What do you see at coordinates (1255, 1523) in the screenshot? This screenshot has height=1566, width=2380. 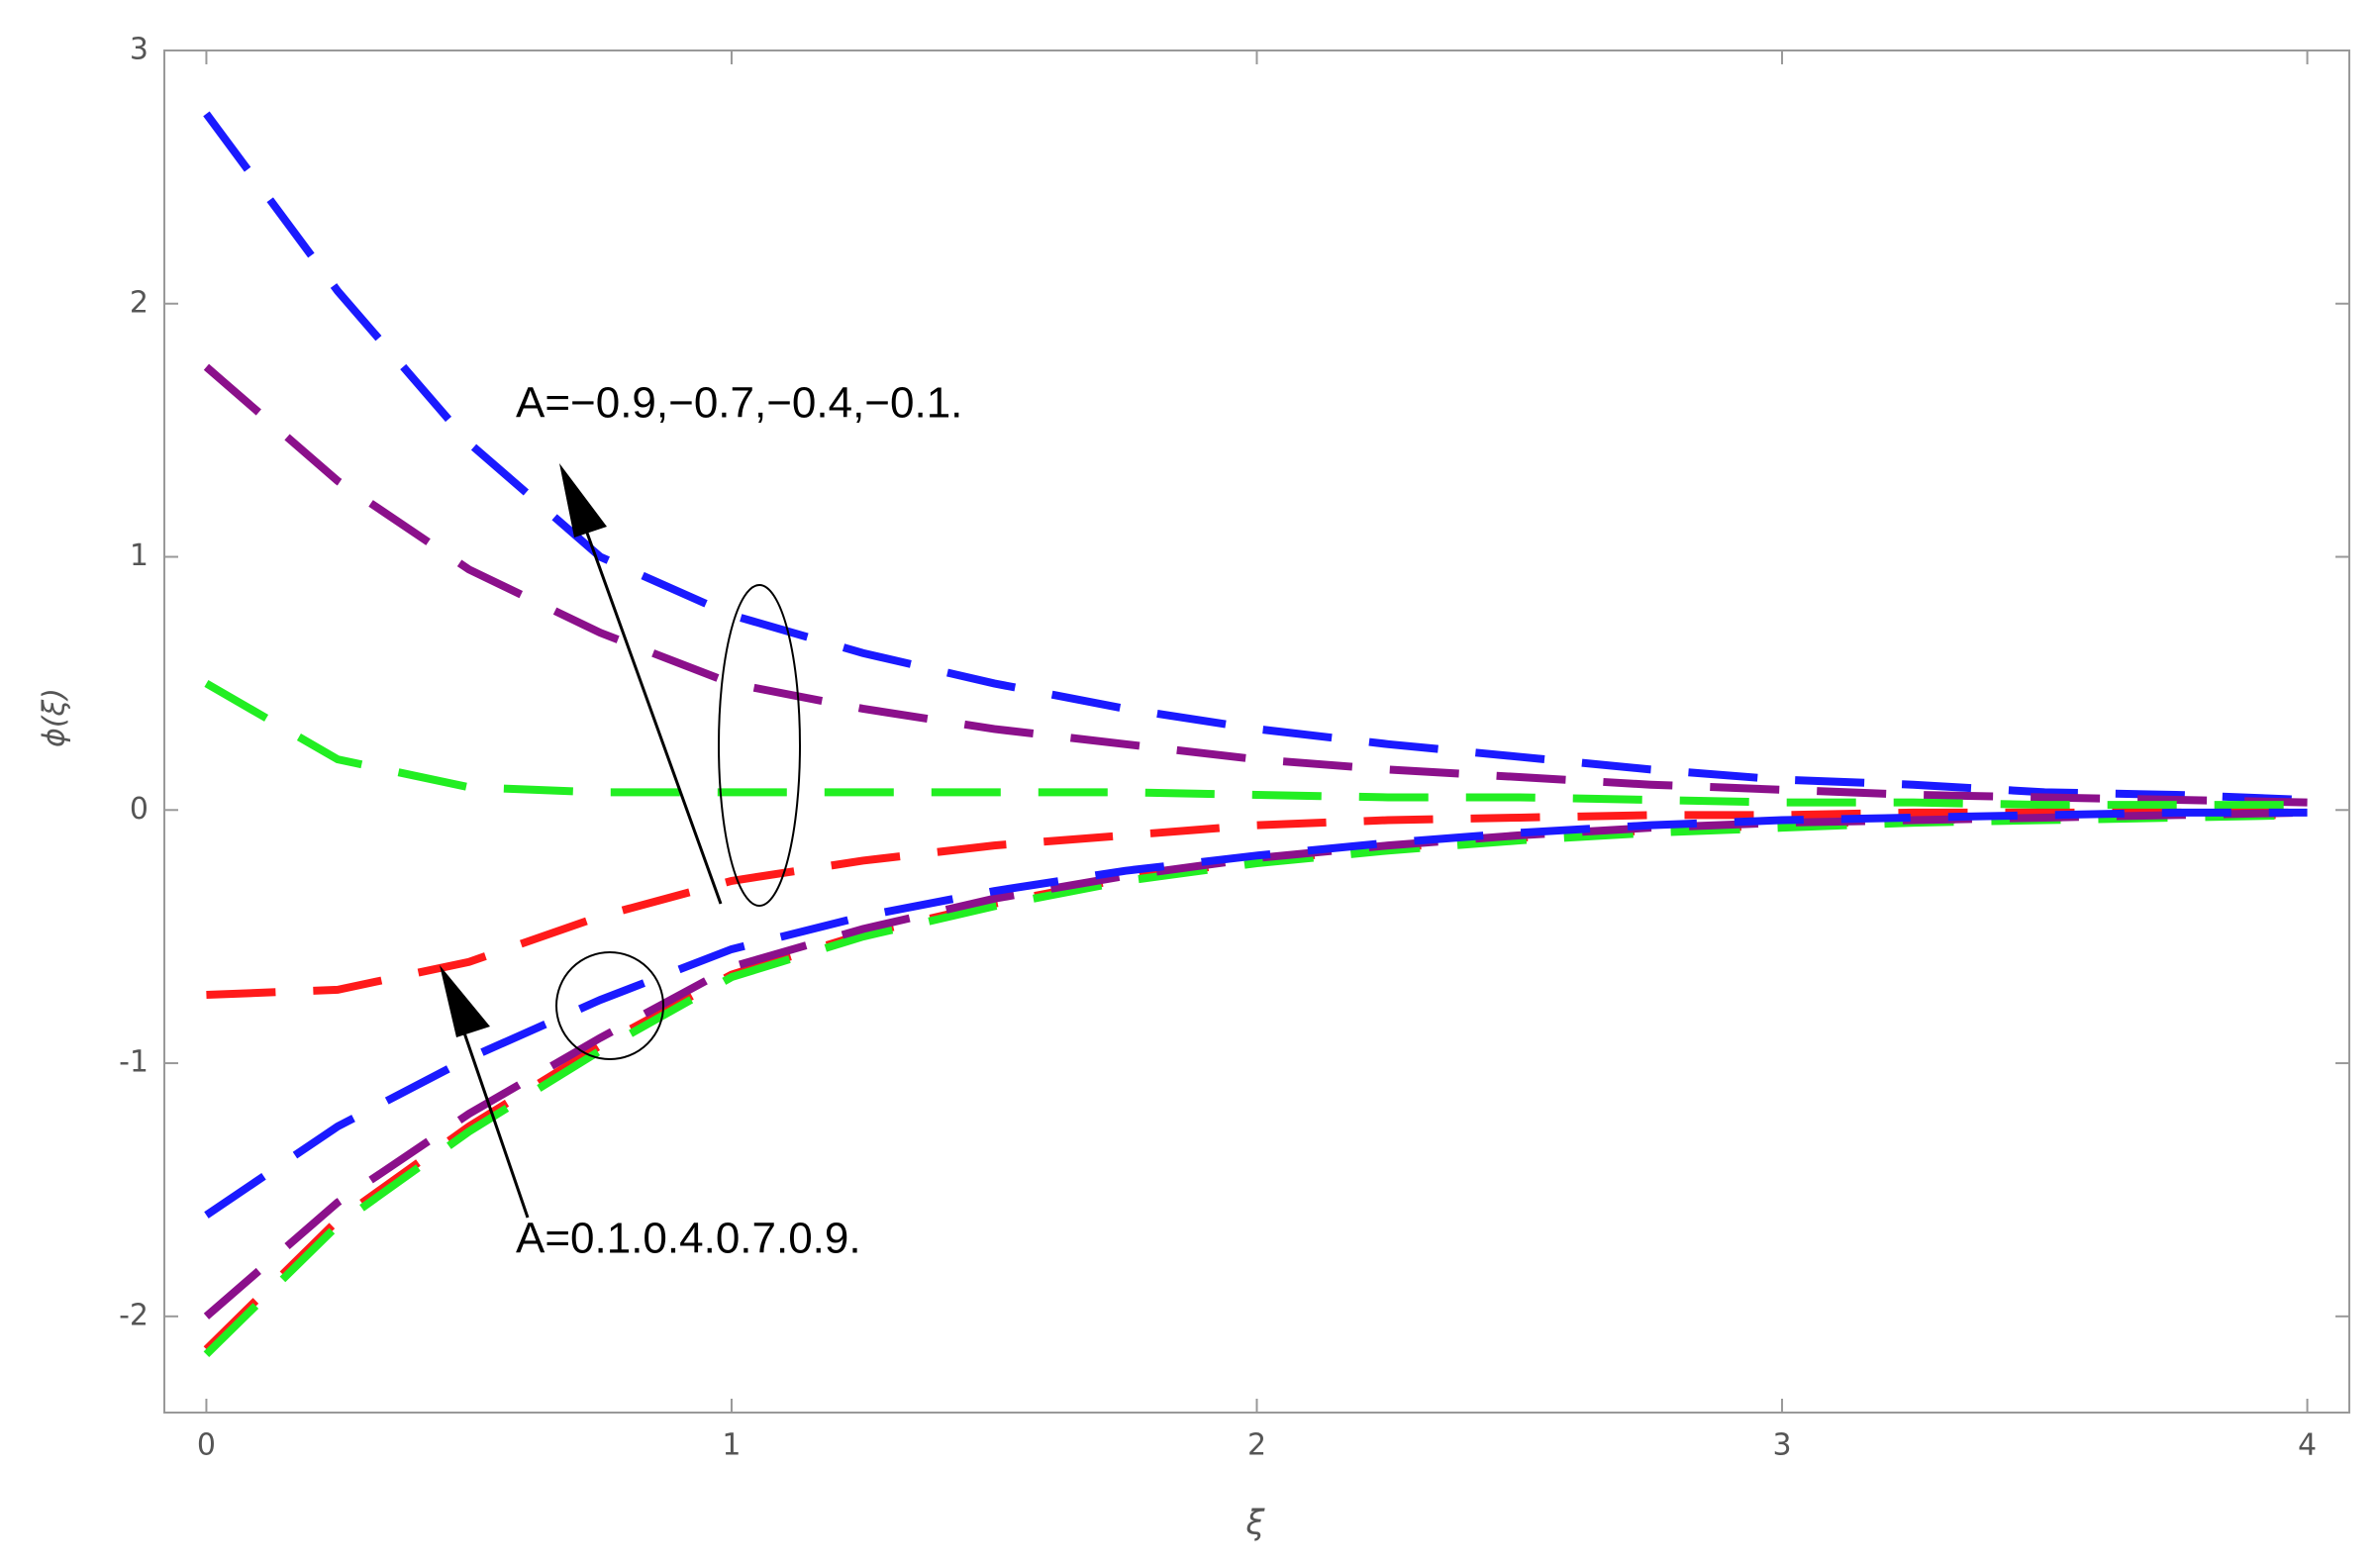 I see `x-axis-label: ξ` at bounding box center [1255, 1523].